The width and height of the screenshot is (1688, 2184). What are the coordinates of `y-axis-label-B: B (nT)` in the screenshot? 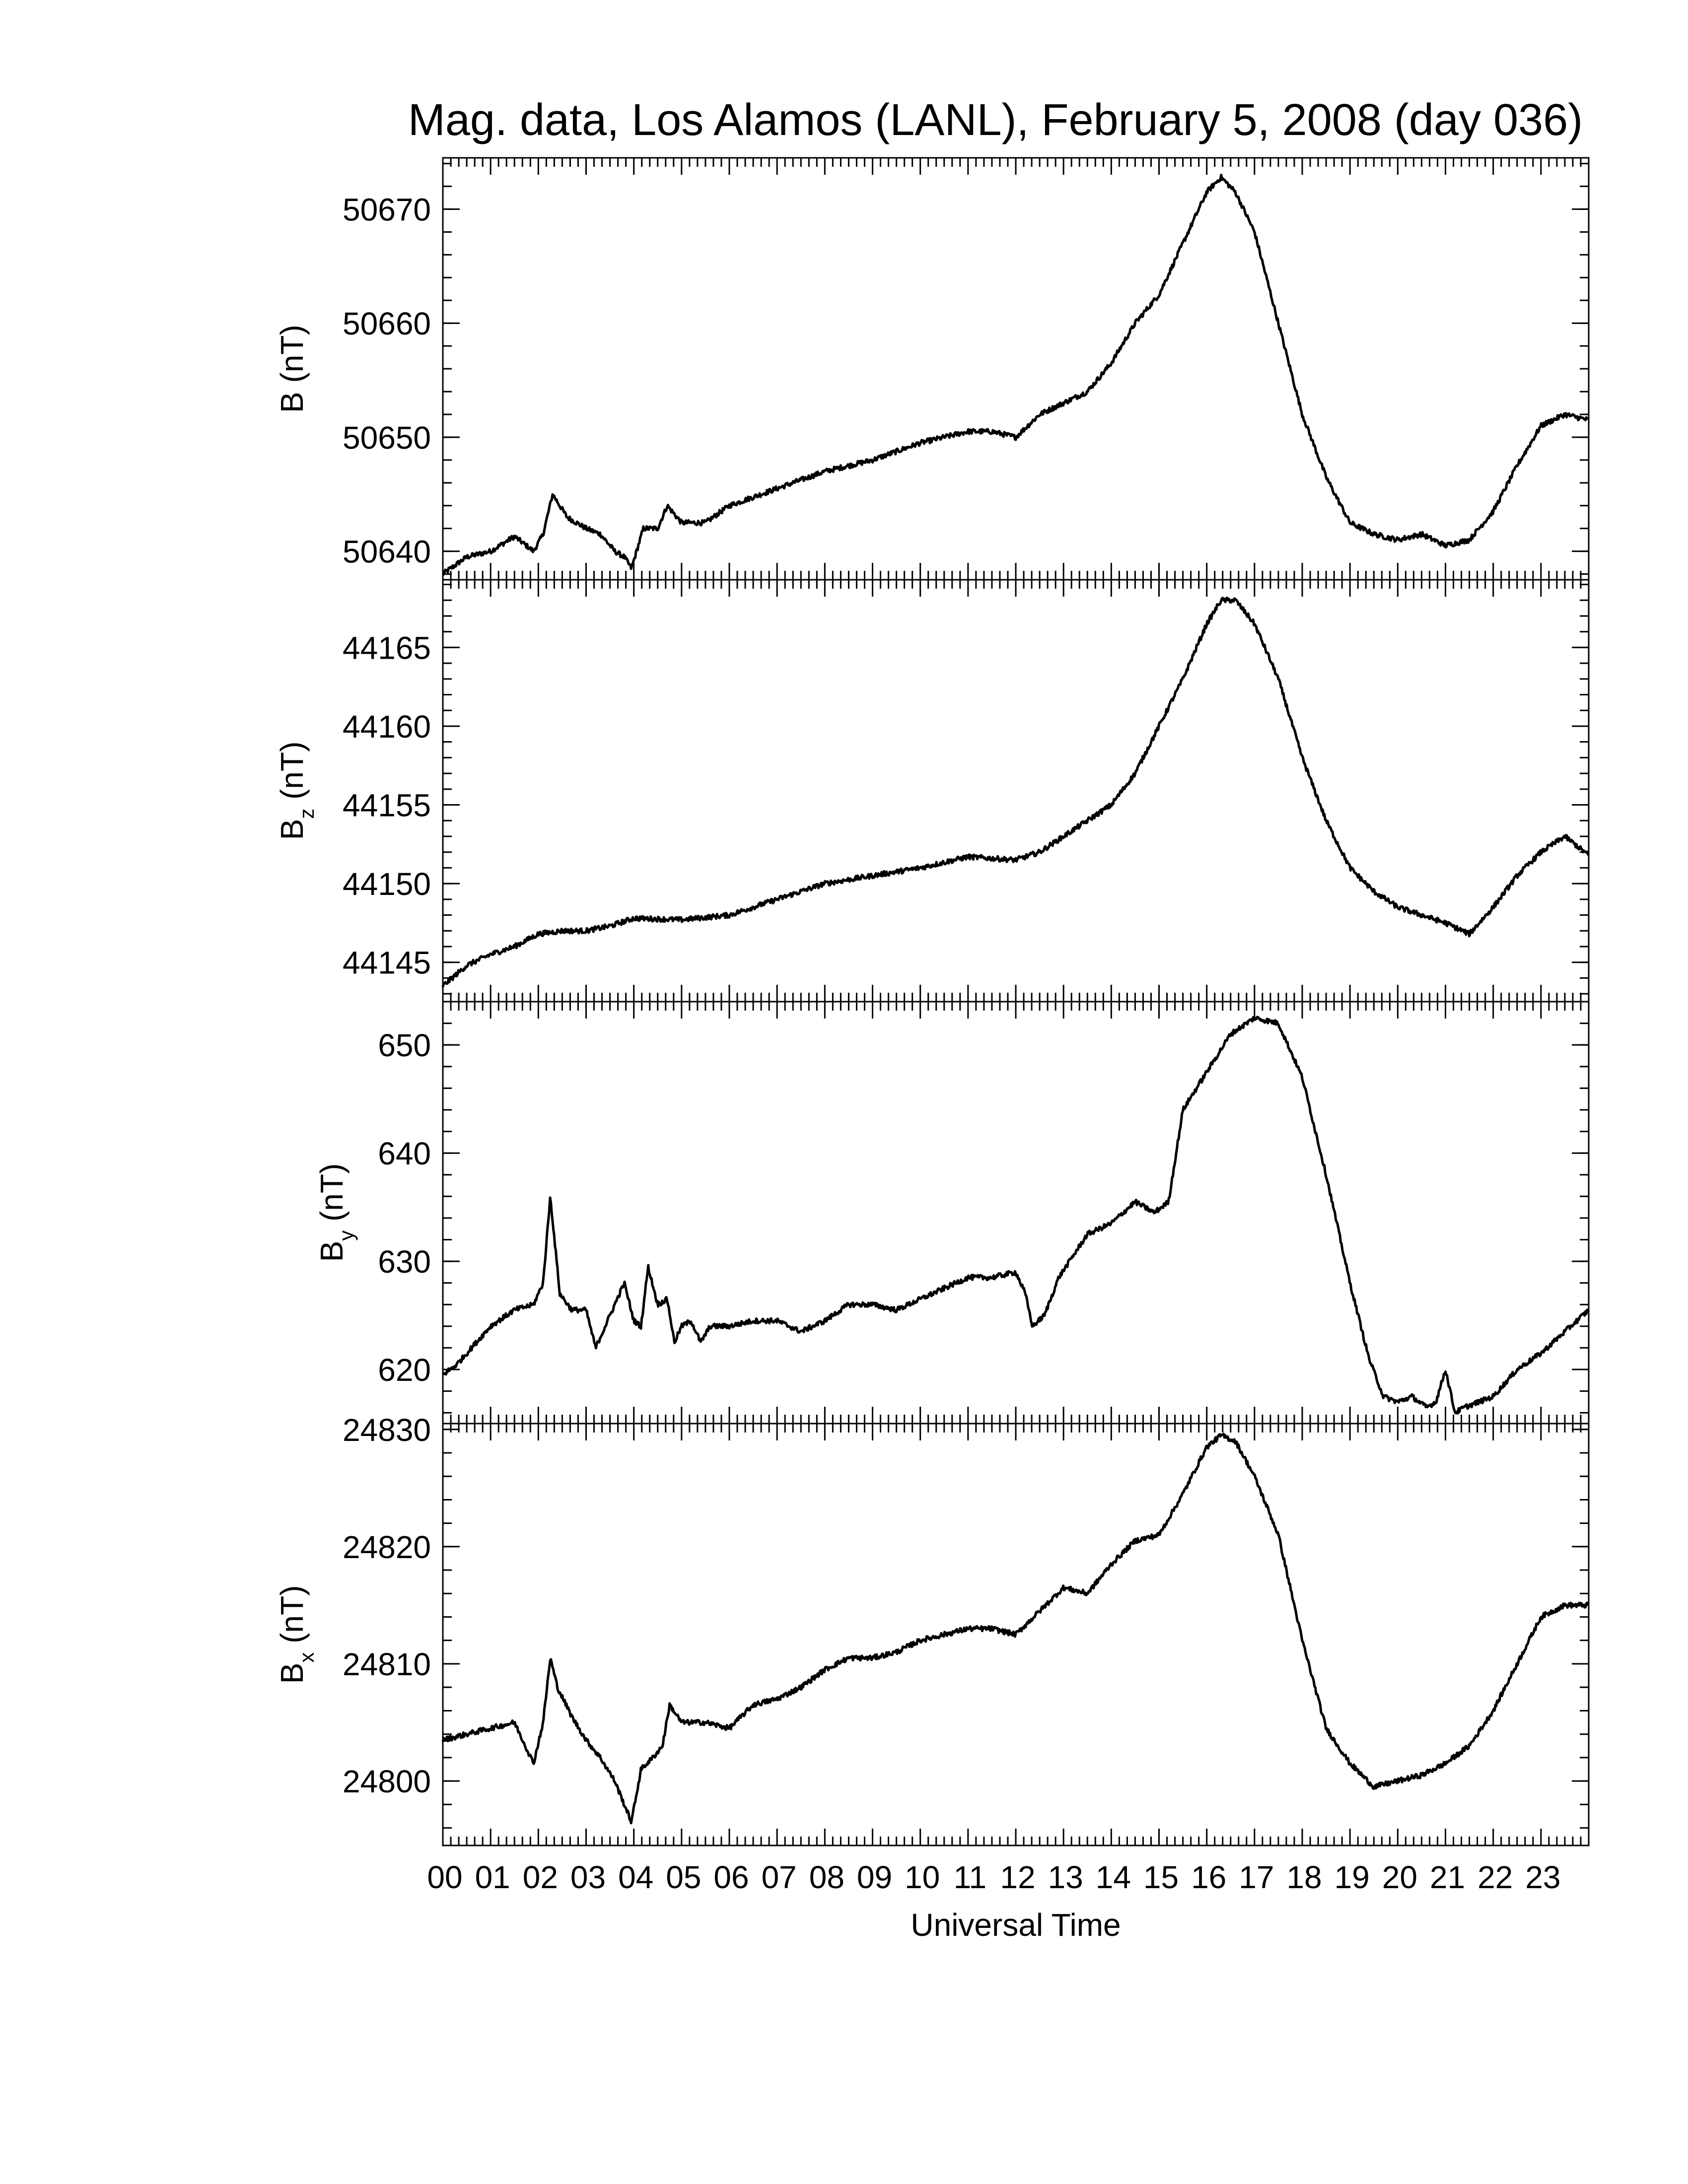 It's located at (292, 369).